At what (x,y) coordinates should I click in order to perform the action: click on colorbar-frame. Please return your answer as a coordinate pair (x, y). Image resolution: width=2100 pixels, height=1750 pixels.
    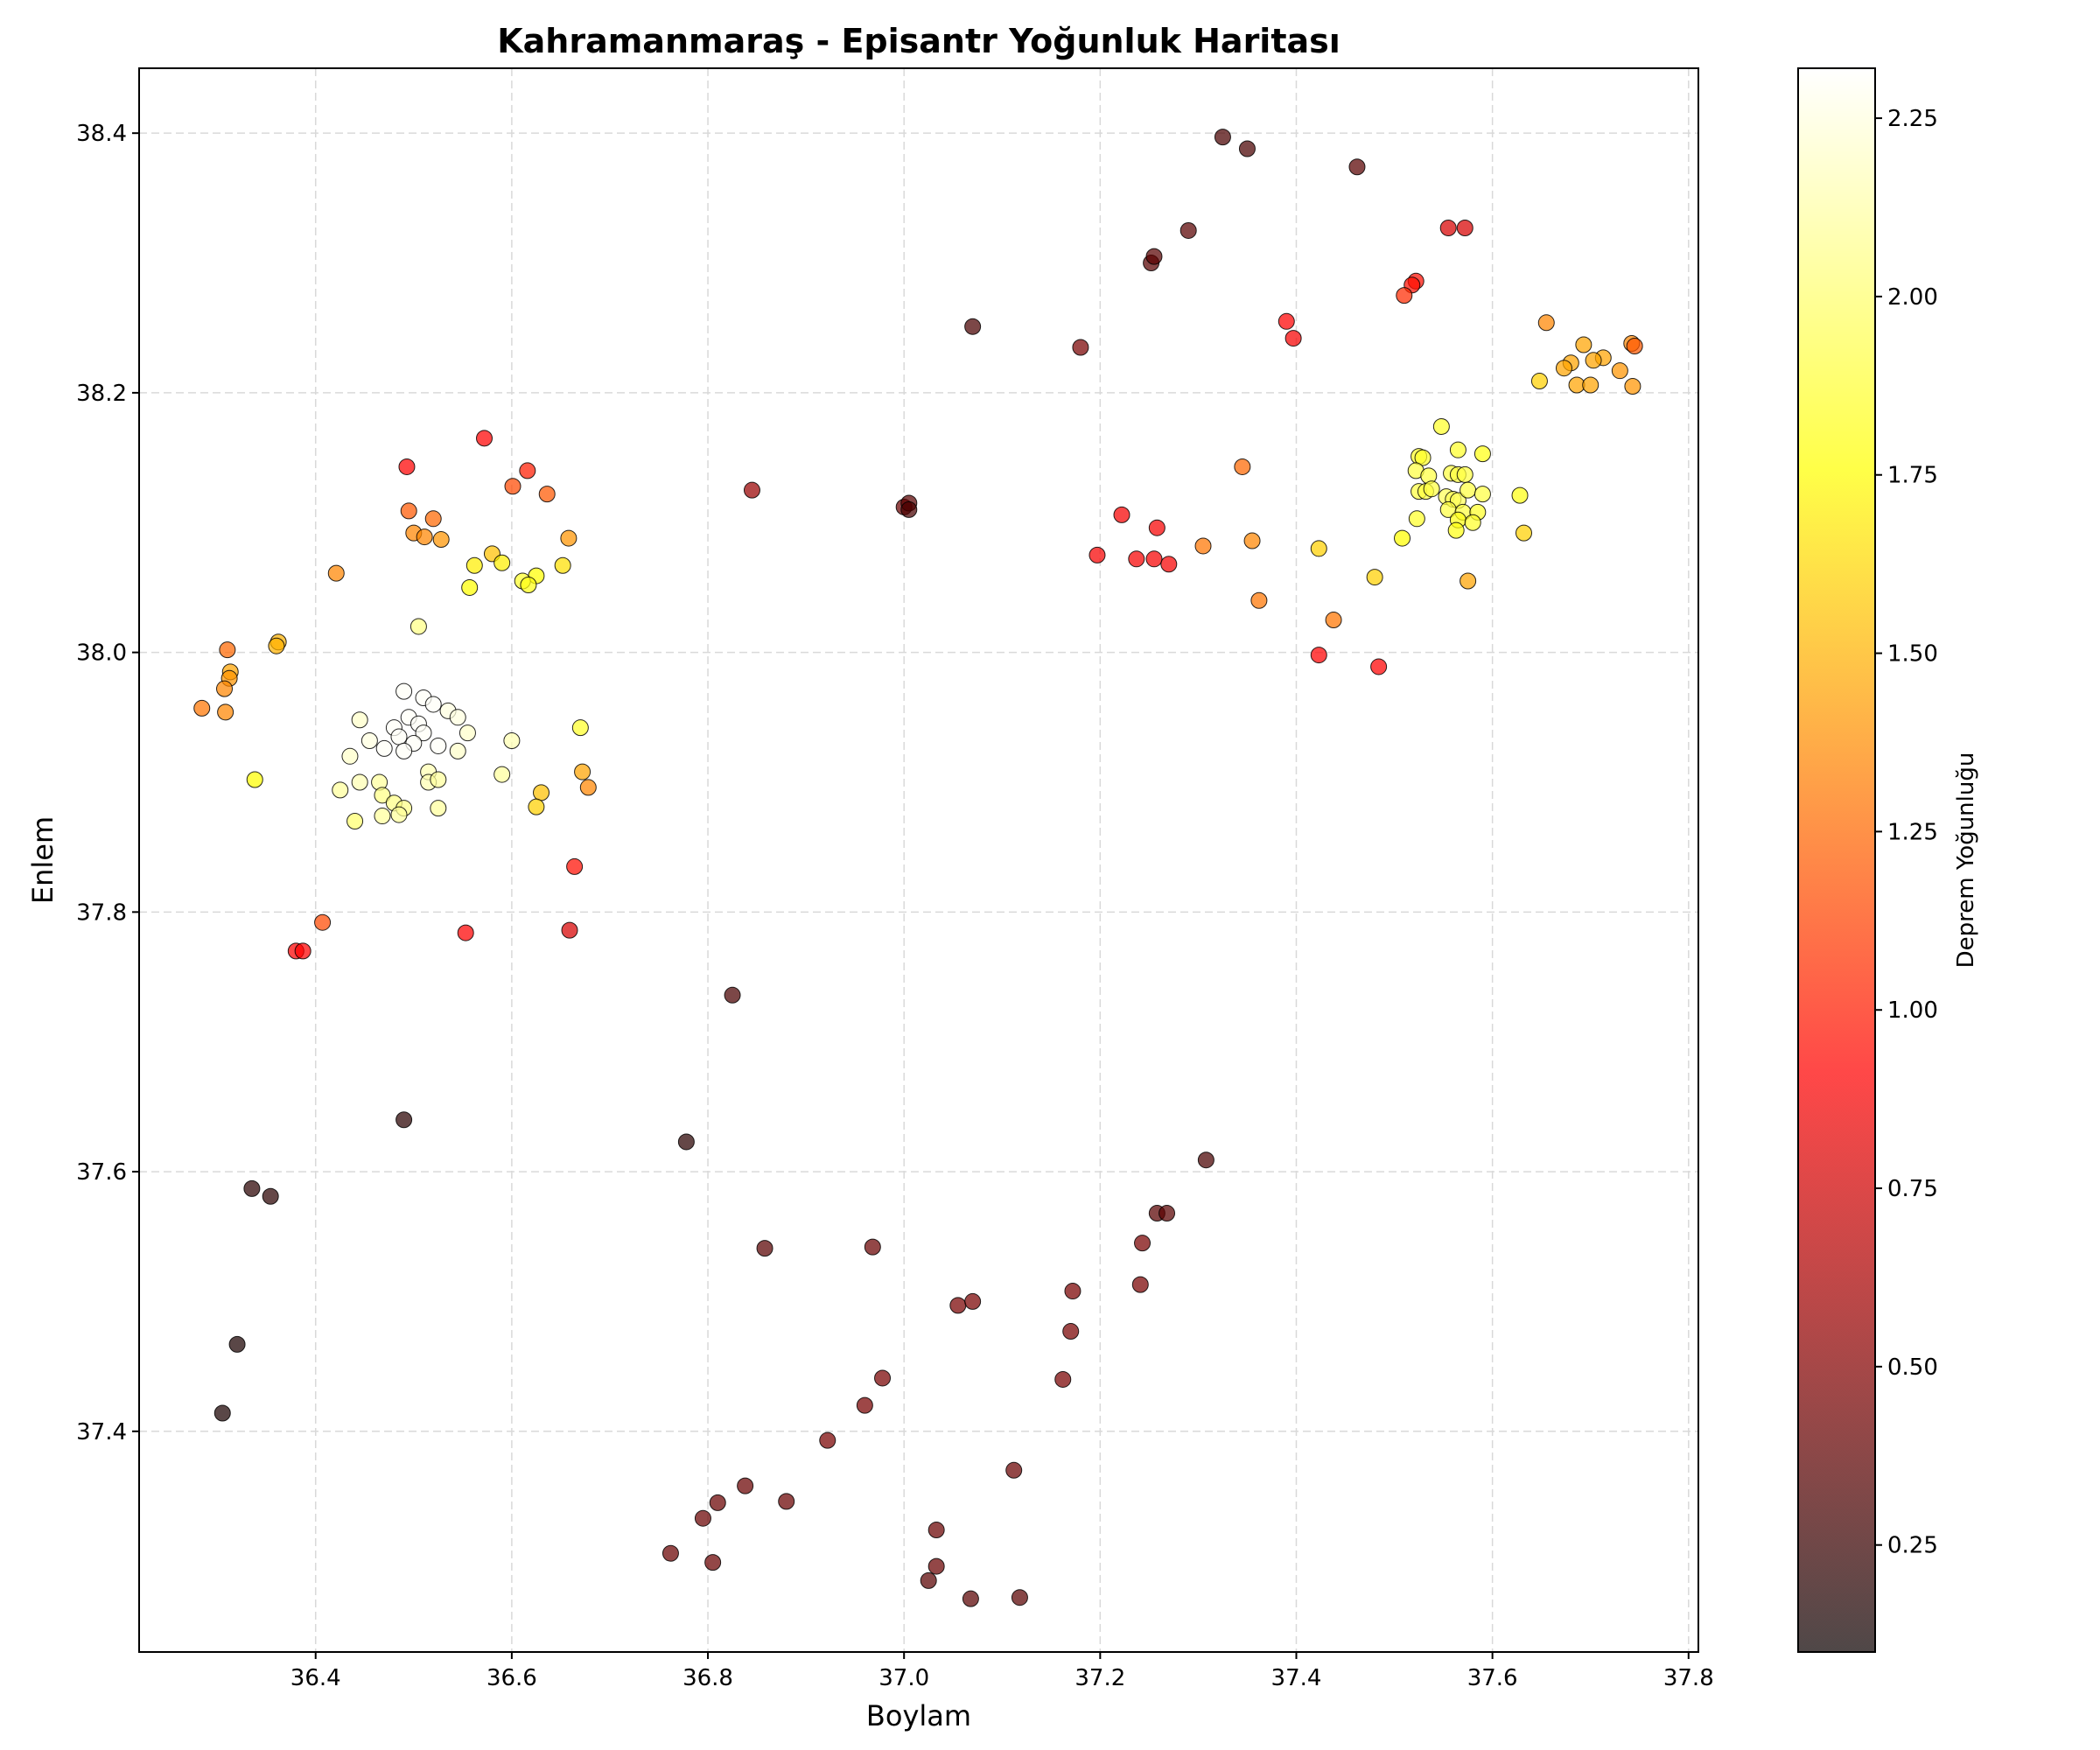
    Looking at the image, I should click on (1836, 860).